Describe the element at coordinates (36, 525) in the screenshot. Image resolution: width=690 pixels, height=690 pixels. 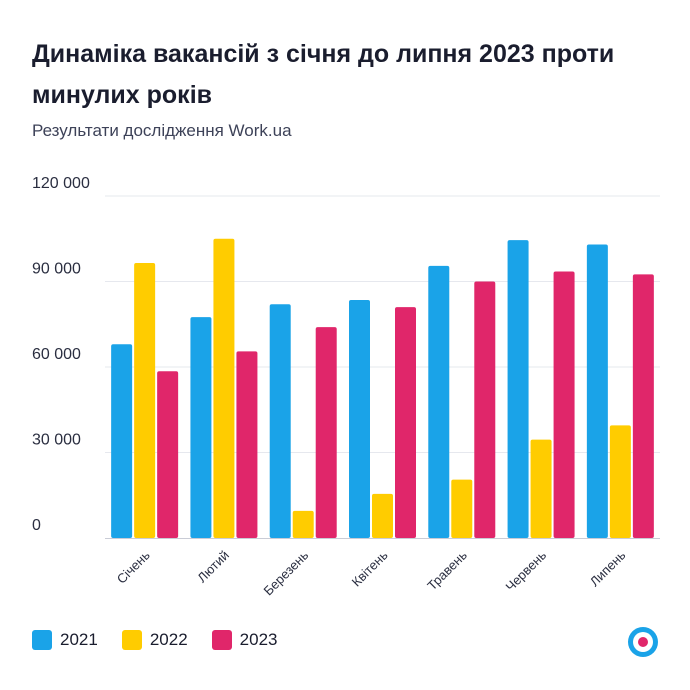
I see `y-tick-label: 0` at that location.